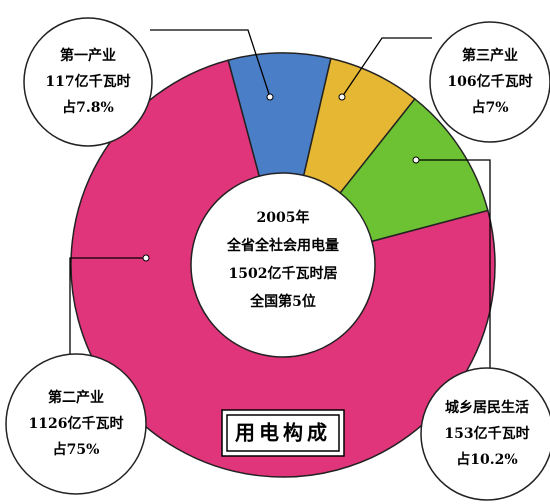 Image resolution: width=550 pixels, height=504 pixels. I want to click on share-label: 占7.8%, so click(88, 107).